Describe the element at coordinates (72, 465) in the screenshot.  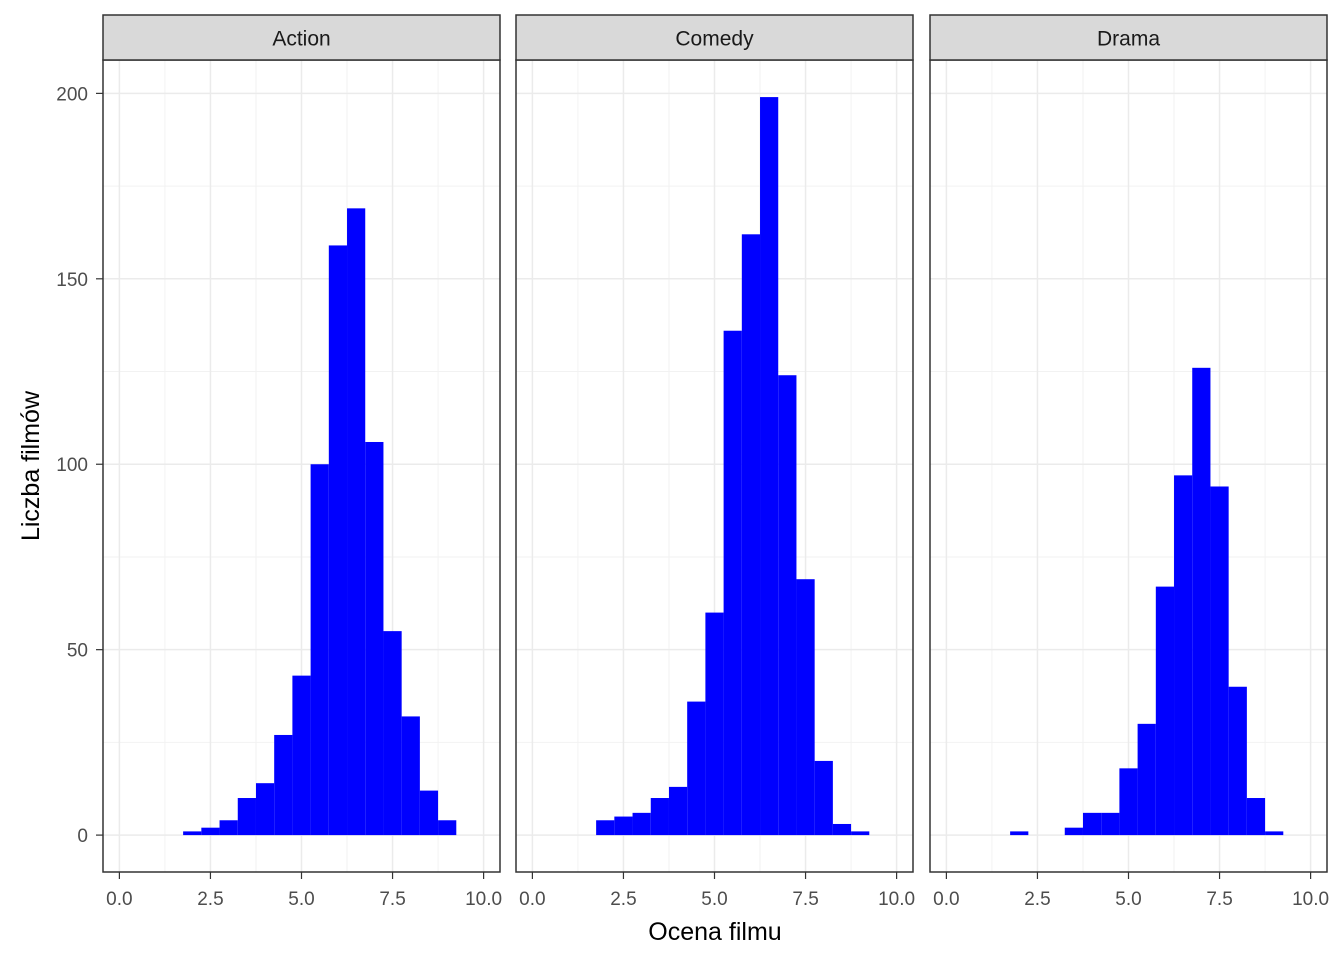
I see `y-tick-label: 100` at that location.